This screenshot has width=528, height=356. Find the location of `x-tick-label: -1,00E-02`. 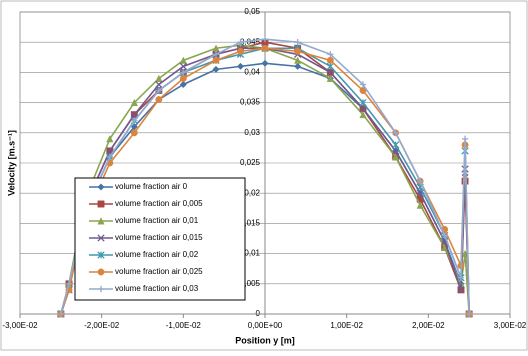

x-tick-label: -1,00E-02 is located at coordinates (184, 325).